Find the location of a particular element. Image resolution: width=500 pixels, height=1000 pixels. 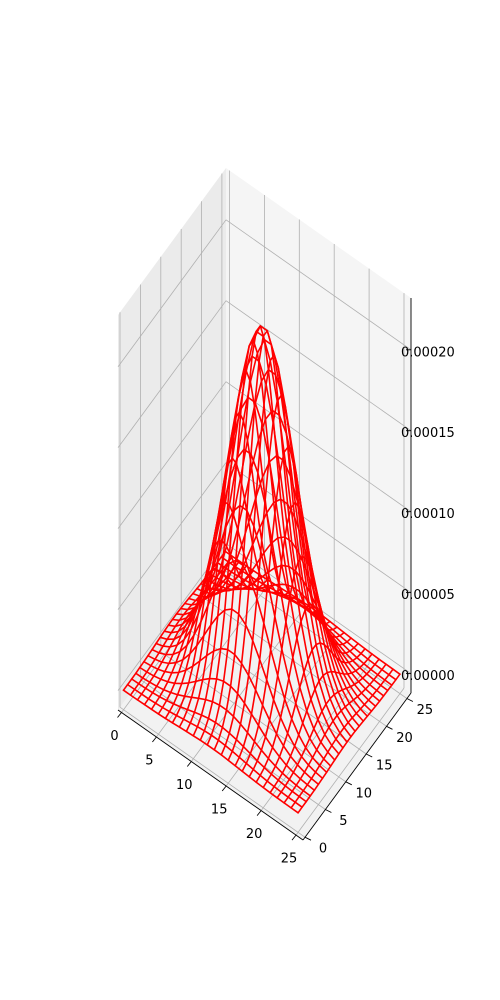

z-tick-label: 0.00015 is located at coordinates (428, 433).